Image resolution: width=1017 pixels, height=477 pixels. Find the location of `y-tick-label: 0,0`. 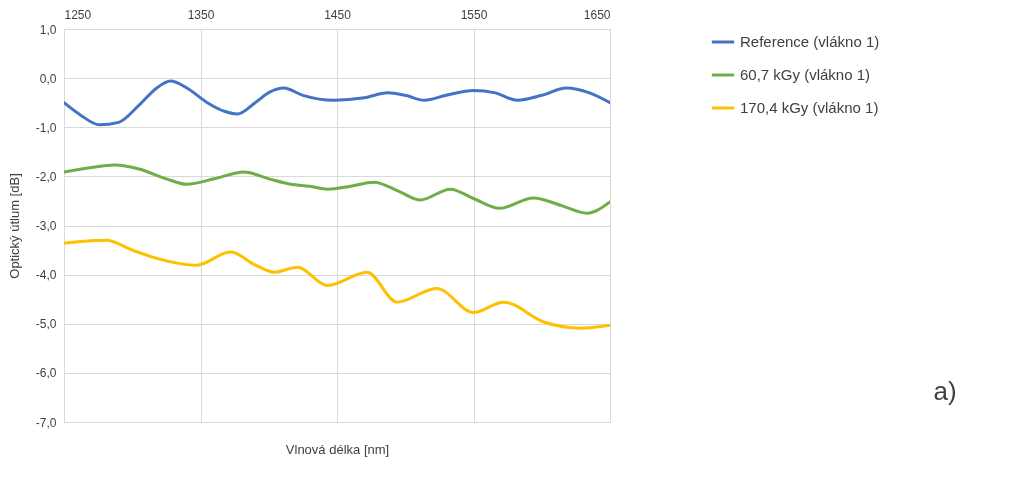

y-tick-label: 0,0 is located at coordinates (48, 78).